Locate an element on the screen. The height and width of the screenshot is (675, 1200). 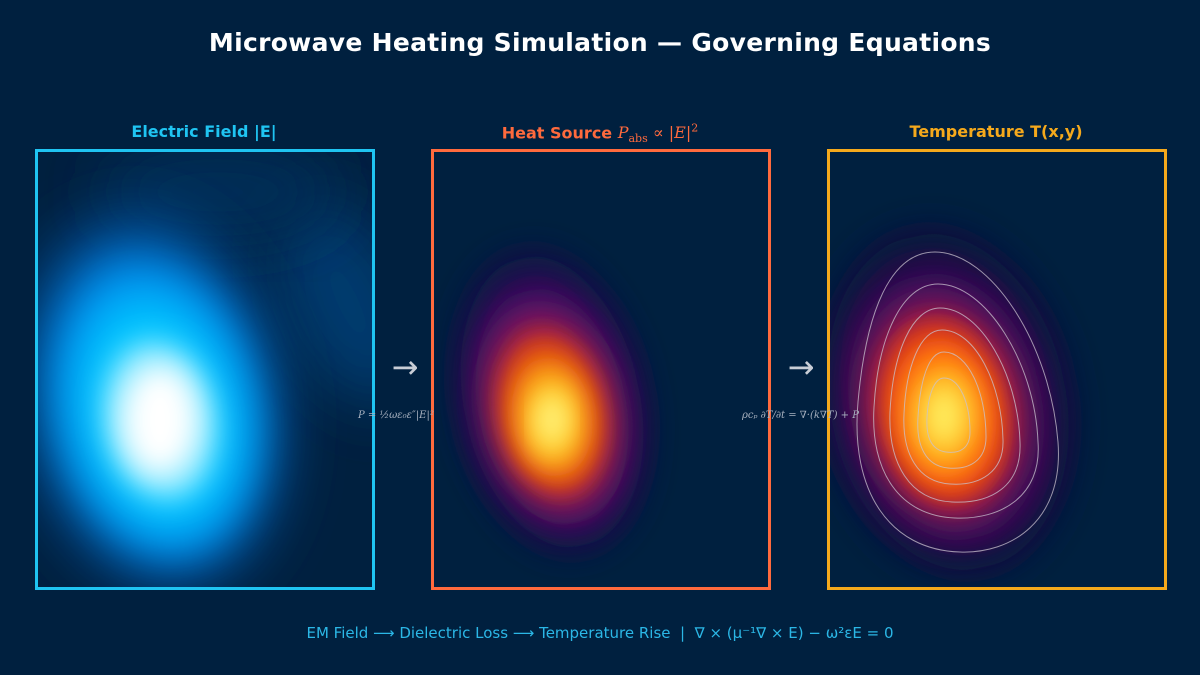
temp-panel-label: Temperature T(x,y) is located at coordinates (996, 131).